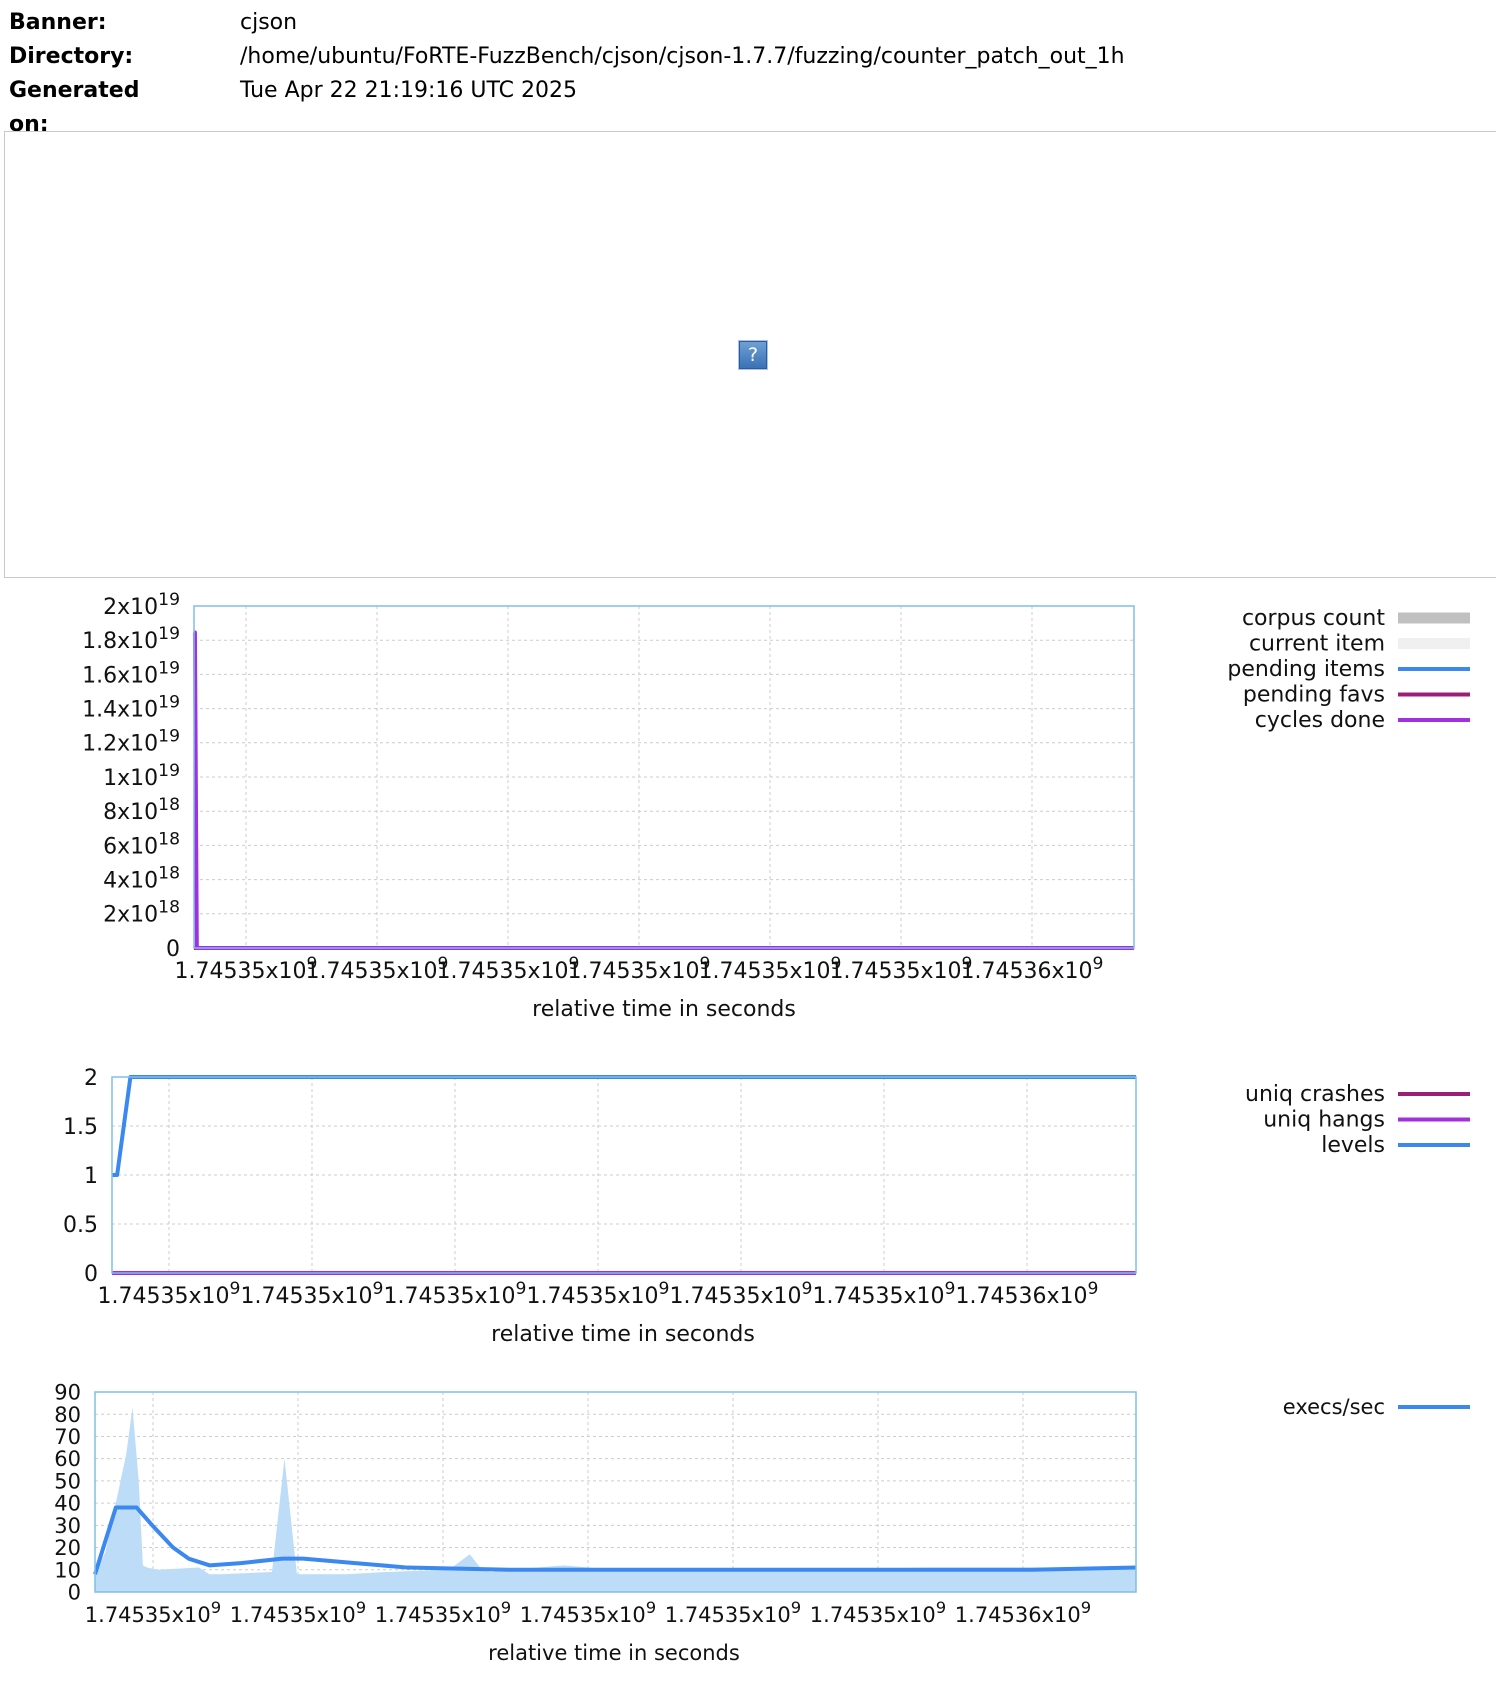  Describe the element at coordinates (67, 1437) in the screenshot. I see `y-tick-label: 70` at that location.